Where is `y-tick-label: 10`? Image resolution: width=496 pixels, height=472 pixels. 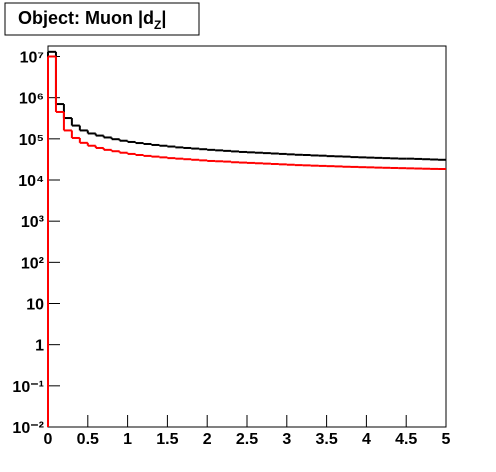 y-tick-label: 10 is located at coordinates (35, 305).